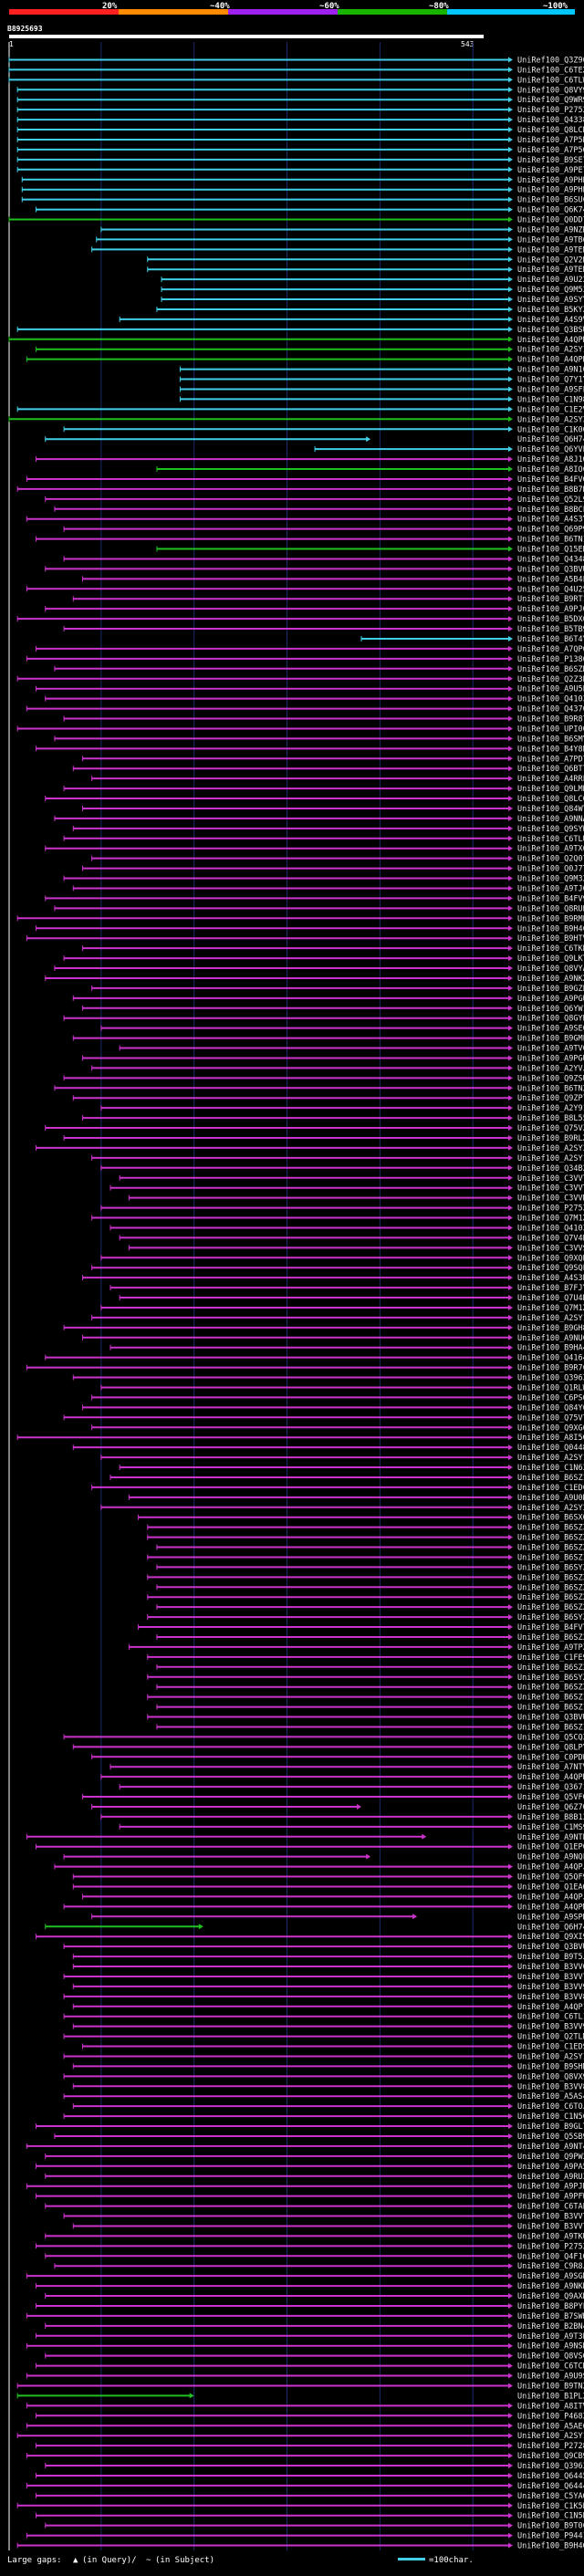 This screenshot has height=2576, width=584. What do you see at coordinates (550, 399) in the screenshot?
I see `row-label: UniRef100_C1N986` at bounding box center [550, 399].